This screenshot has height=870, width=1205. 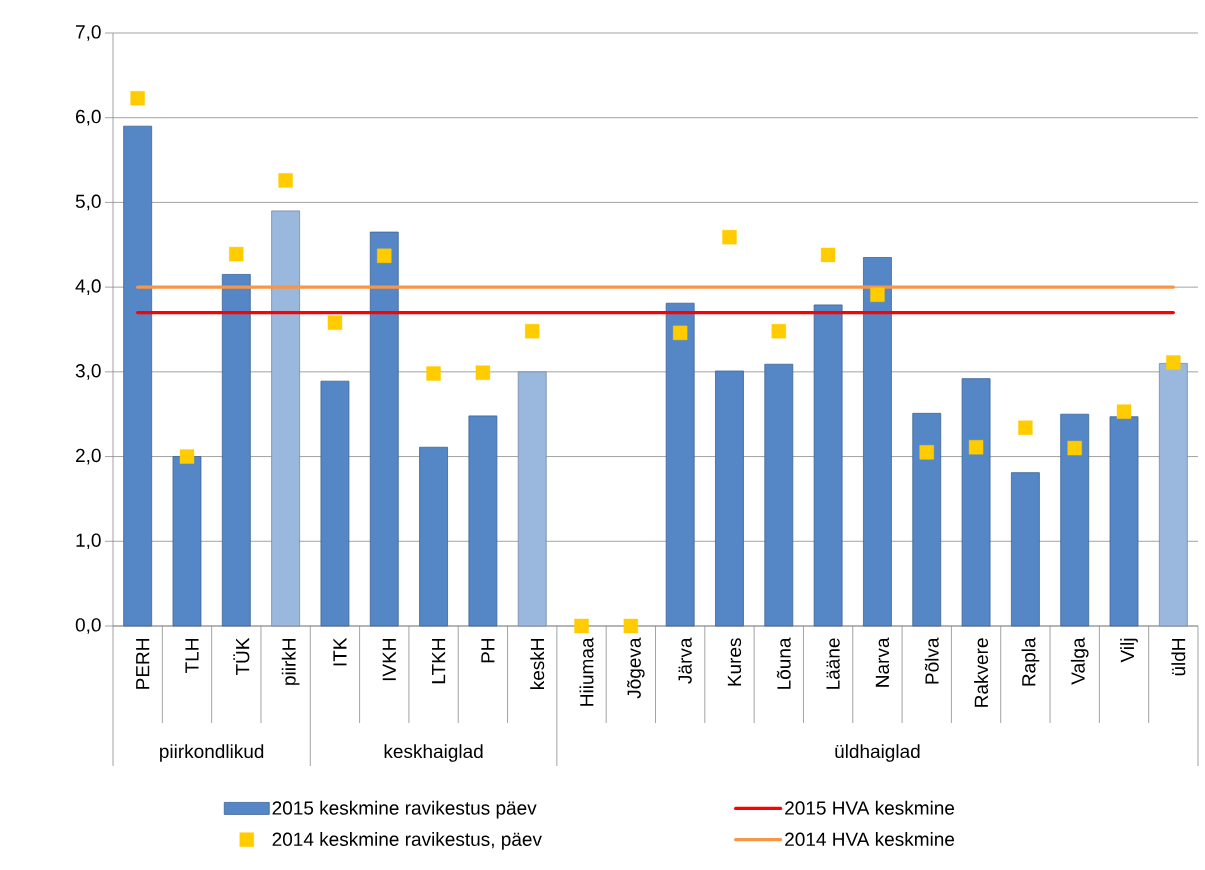 I want to click on x-tick-label: üldH, so click(x=1178, y=657).